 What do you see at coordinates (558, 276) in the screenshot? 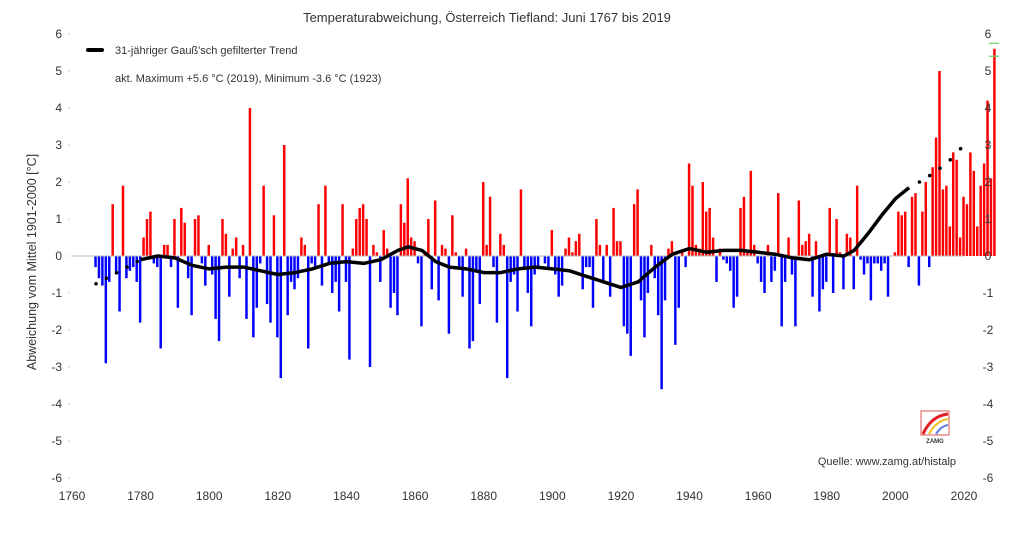
I see `bar-1902` at bounding box center [558, 276].